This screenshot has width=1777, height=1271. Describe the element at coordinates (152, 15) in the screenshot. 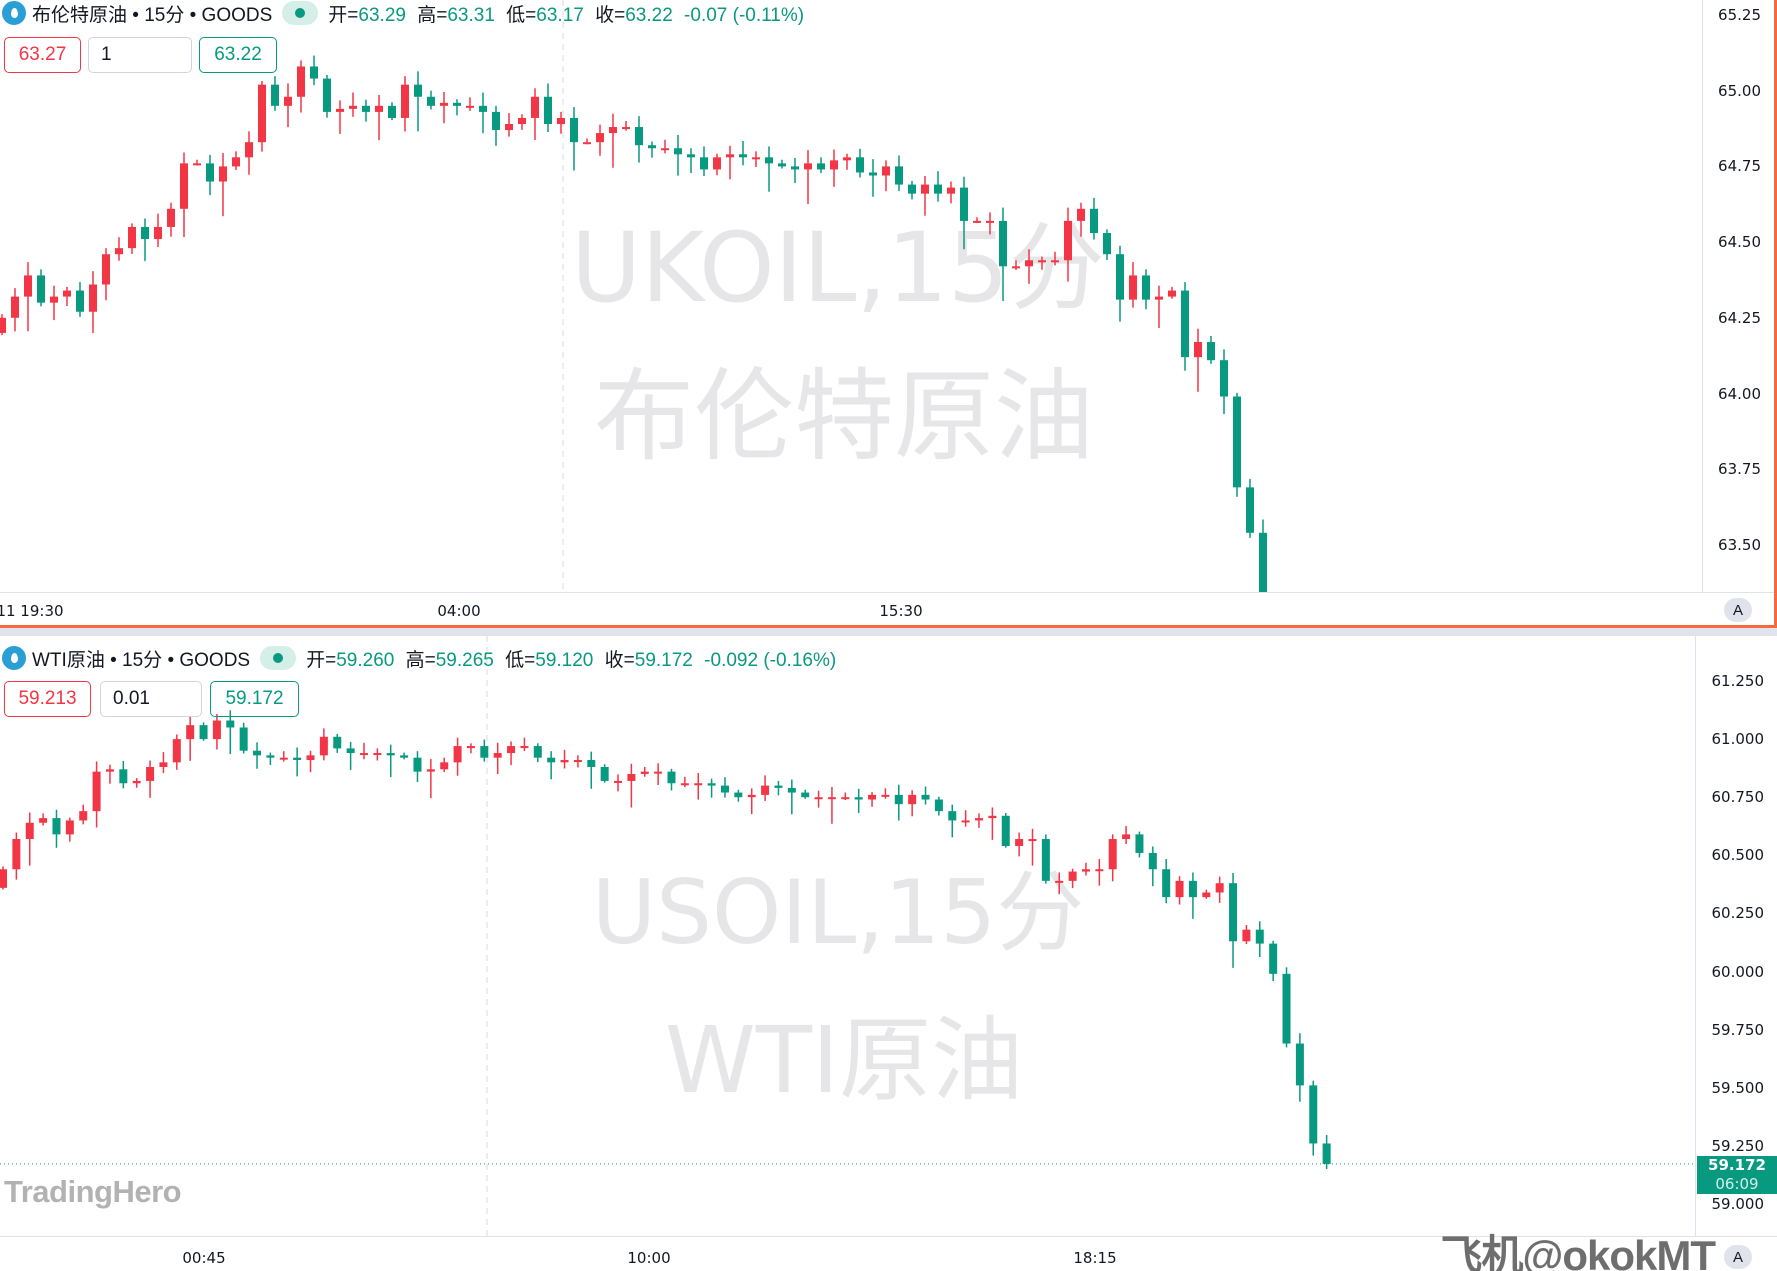

I see `symbol-title: 布伦特原油 • 15分 • GOODS` at that location.